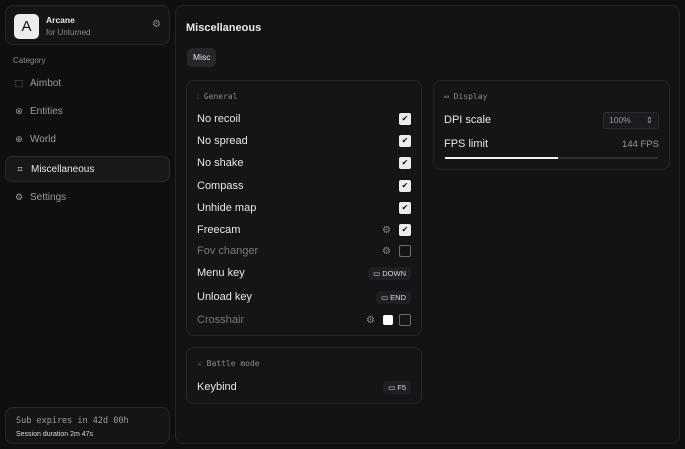 The image size is (685, 449). I want to click on battle-header: ⚔ Battle mode, so click(228, 363).